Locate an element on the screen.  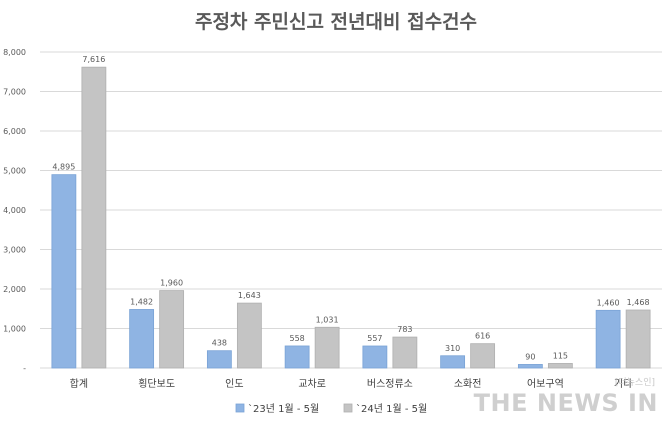
category-label: 합계 is located at coordinates (79, 384).